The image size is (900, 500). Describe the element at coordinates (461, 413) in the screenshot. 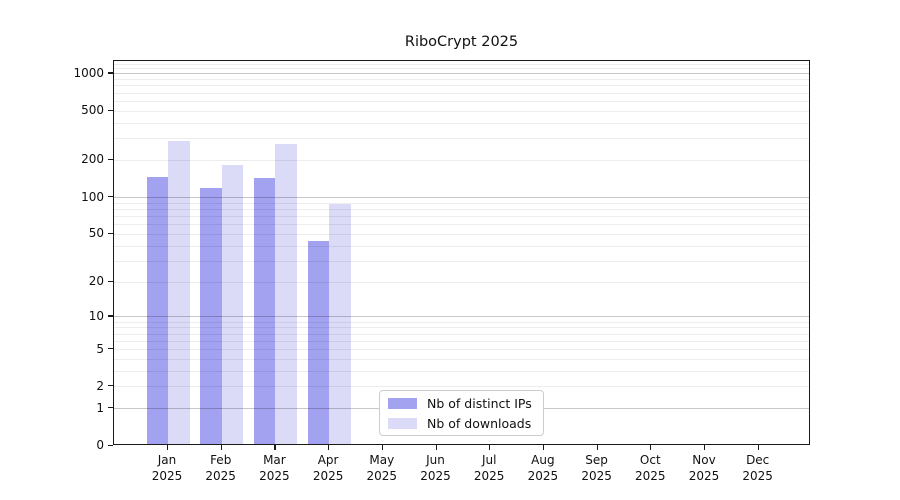

I see `legend: Nb of distinct IPs Nb of downloads` at that location.